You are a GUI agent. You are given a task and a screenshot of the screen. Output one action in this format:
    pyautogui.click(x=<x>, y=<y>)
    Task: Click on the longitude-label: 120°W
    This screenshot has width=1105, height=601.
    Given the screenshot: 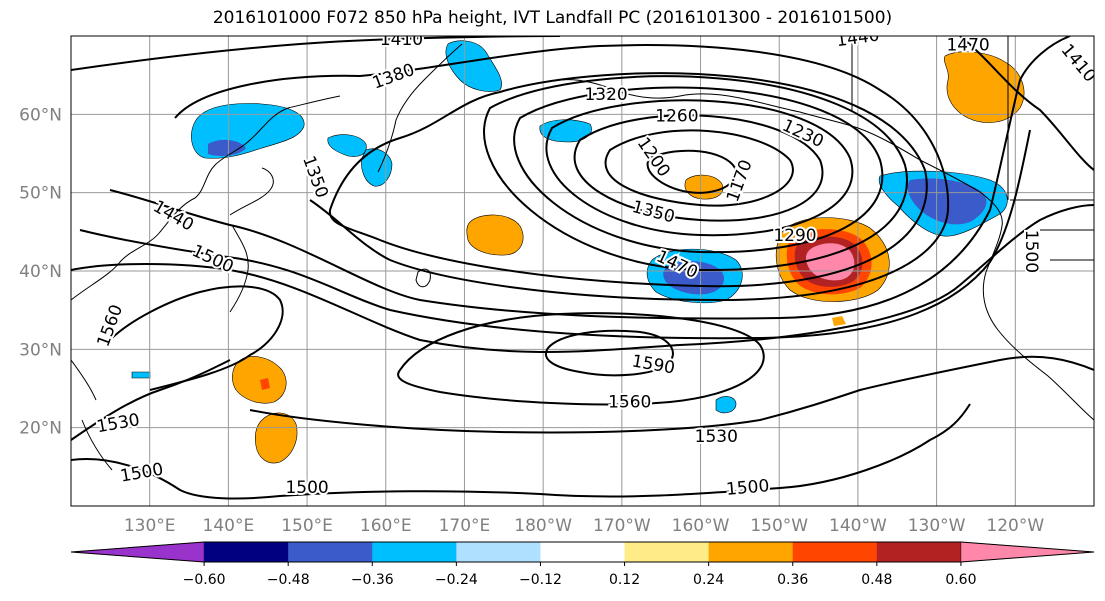 What is the action you would take?
    pyautogui.click(x=1015, y=526)
    